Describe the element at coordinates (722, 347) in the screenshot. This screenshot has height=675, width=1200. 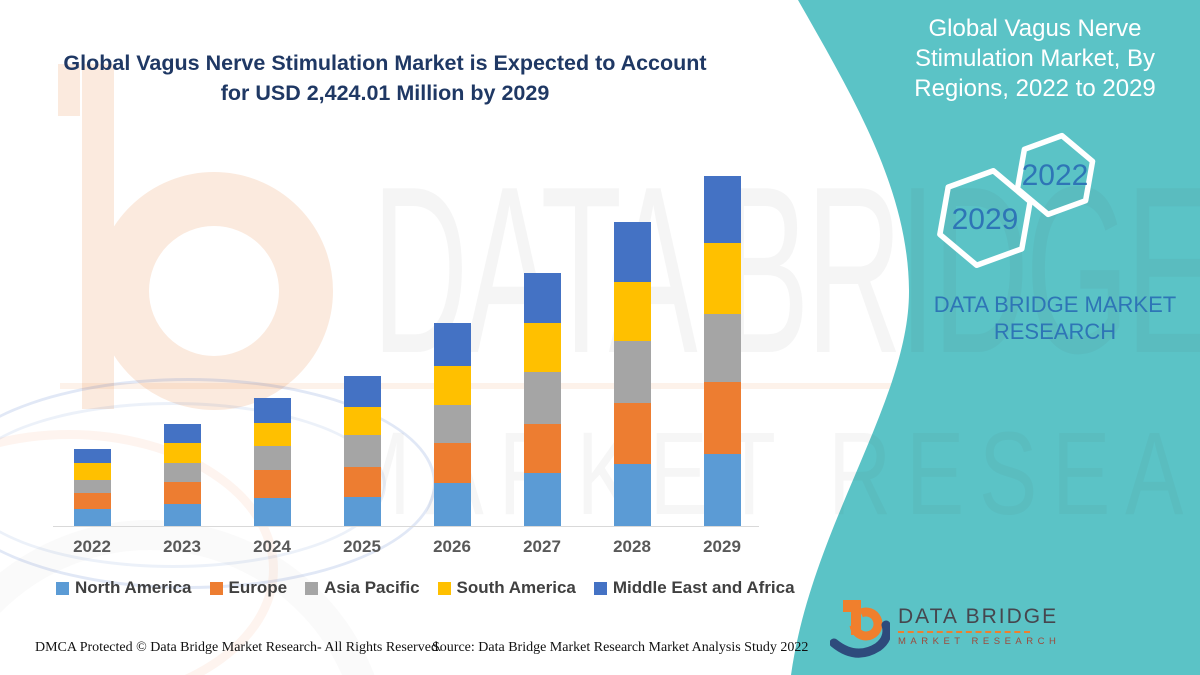
I see `bar-segment-2029-asia-pacific` at that location.